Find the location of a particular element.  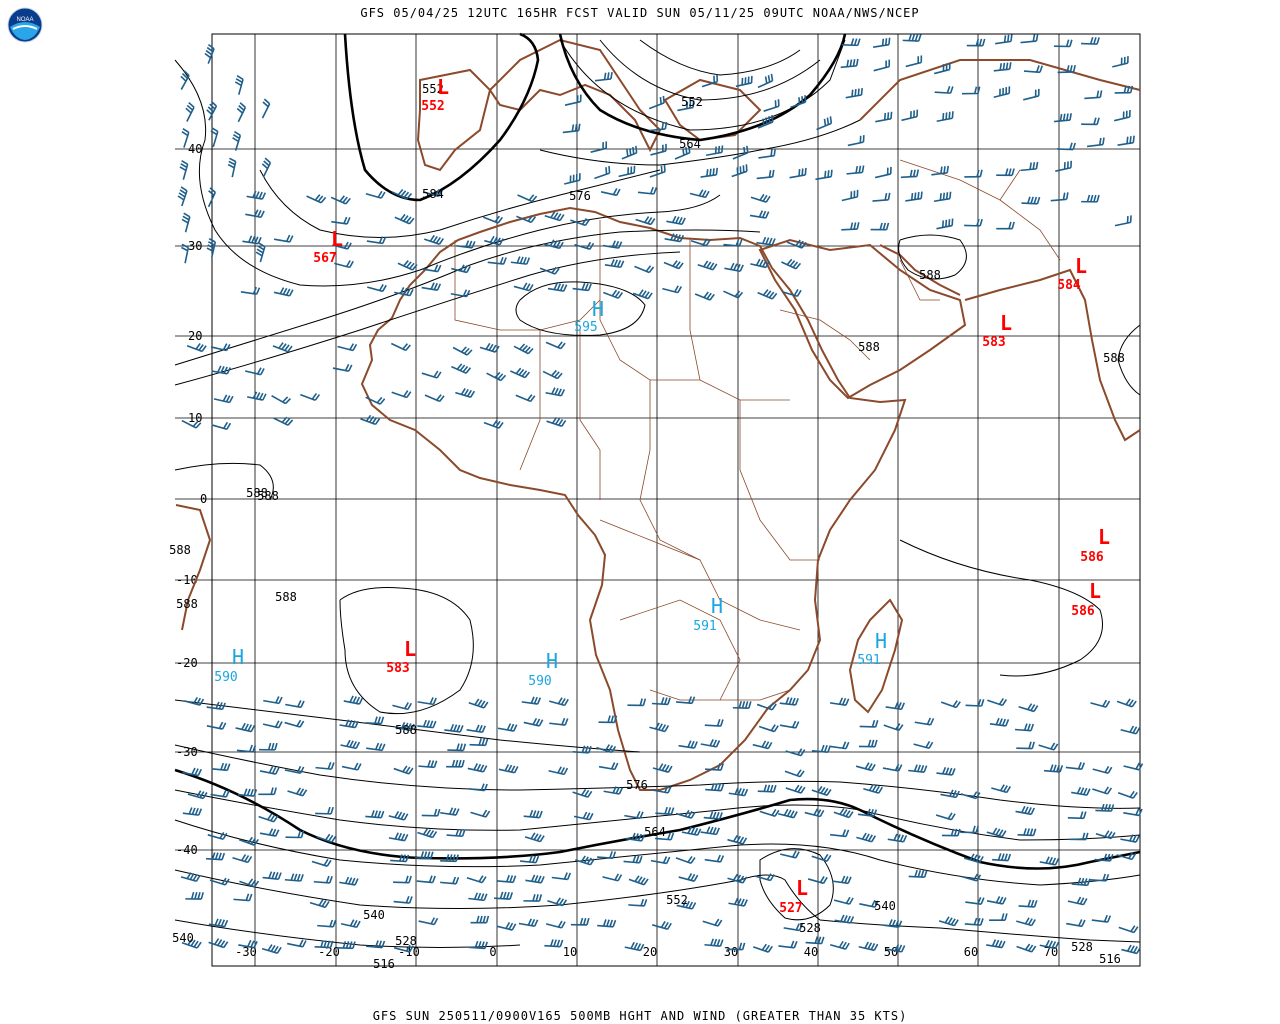

balkans-coastline is located at coordinates (712, 110).